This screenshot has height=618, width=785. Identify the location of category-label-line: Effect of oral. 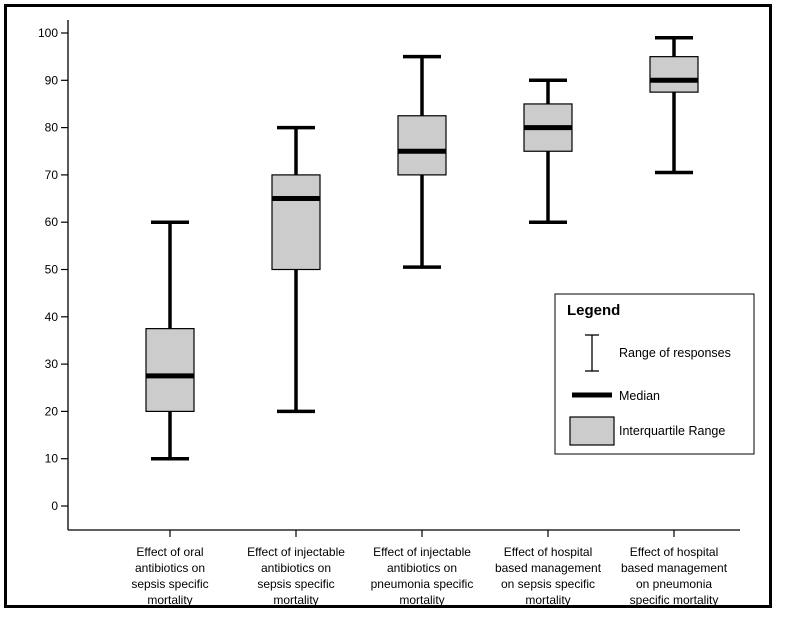
(169, 552).